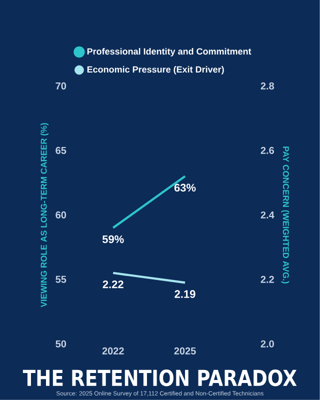 The height and width of the screenshot is (400, 320). What do you see at coordinates (113, 284) in the screenshot?
I see `data-label: 2.22` at bounding box center [113, 284].